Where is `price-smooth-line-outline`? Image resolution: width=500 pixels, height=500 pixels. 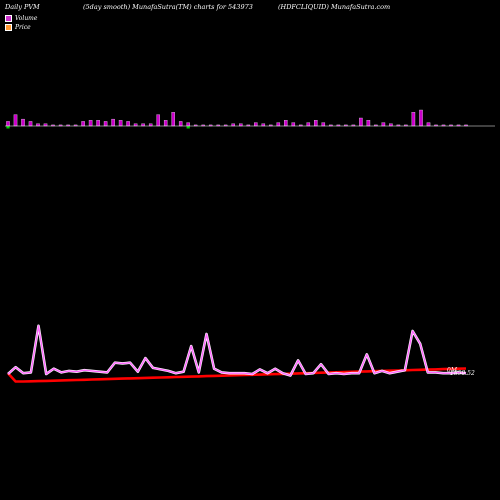 price-smooth-line-outline is located at coordinates (237, 350).